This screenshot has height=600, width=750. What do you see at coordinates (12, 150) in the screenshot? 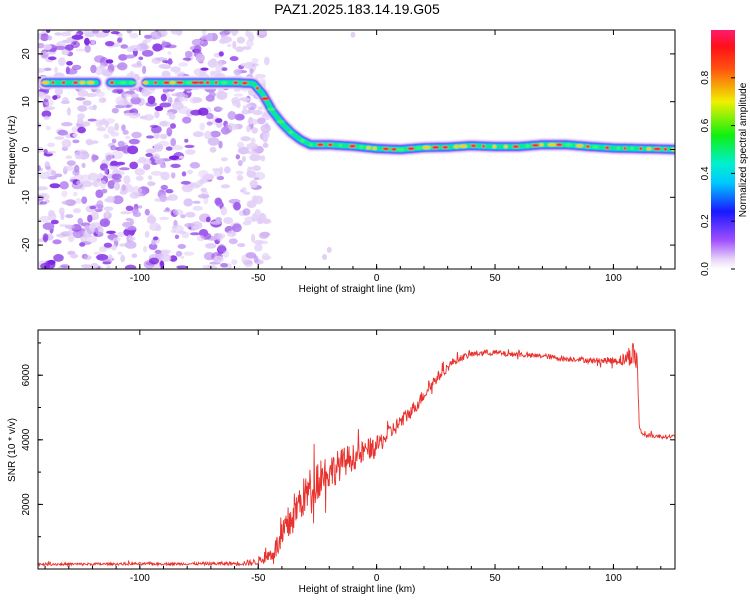
I see `spectrogram-y-label: Frequency (Hz)` at bounding box center [12, 150].